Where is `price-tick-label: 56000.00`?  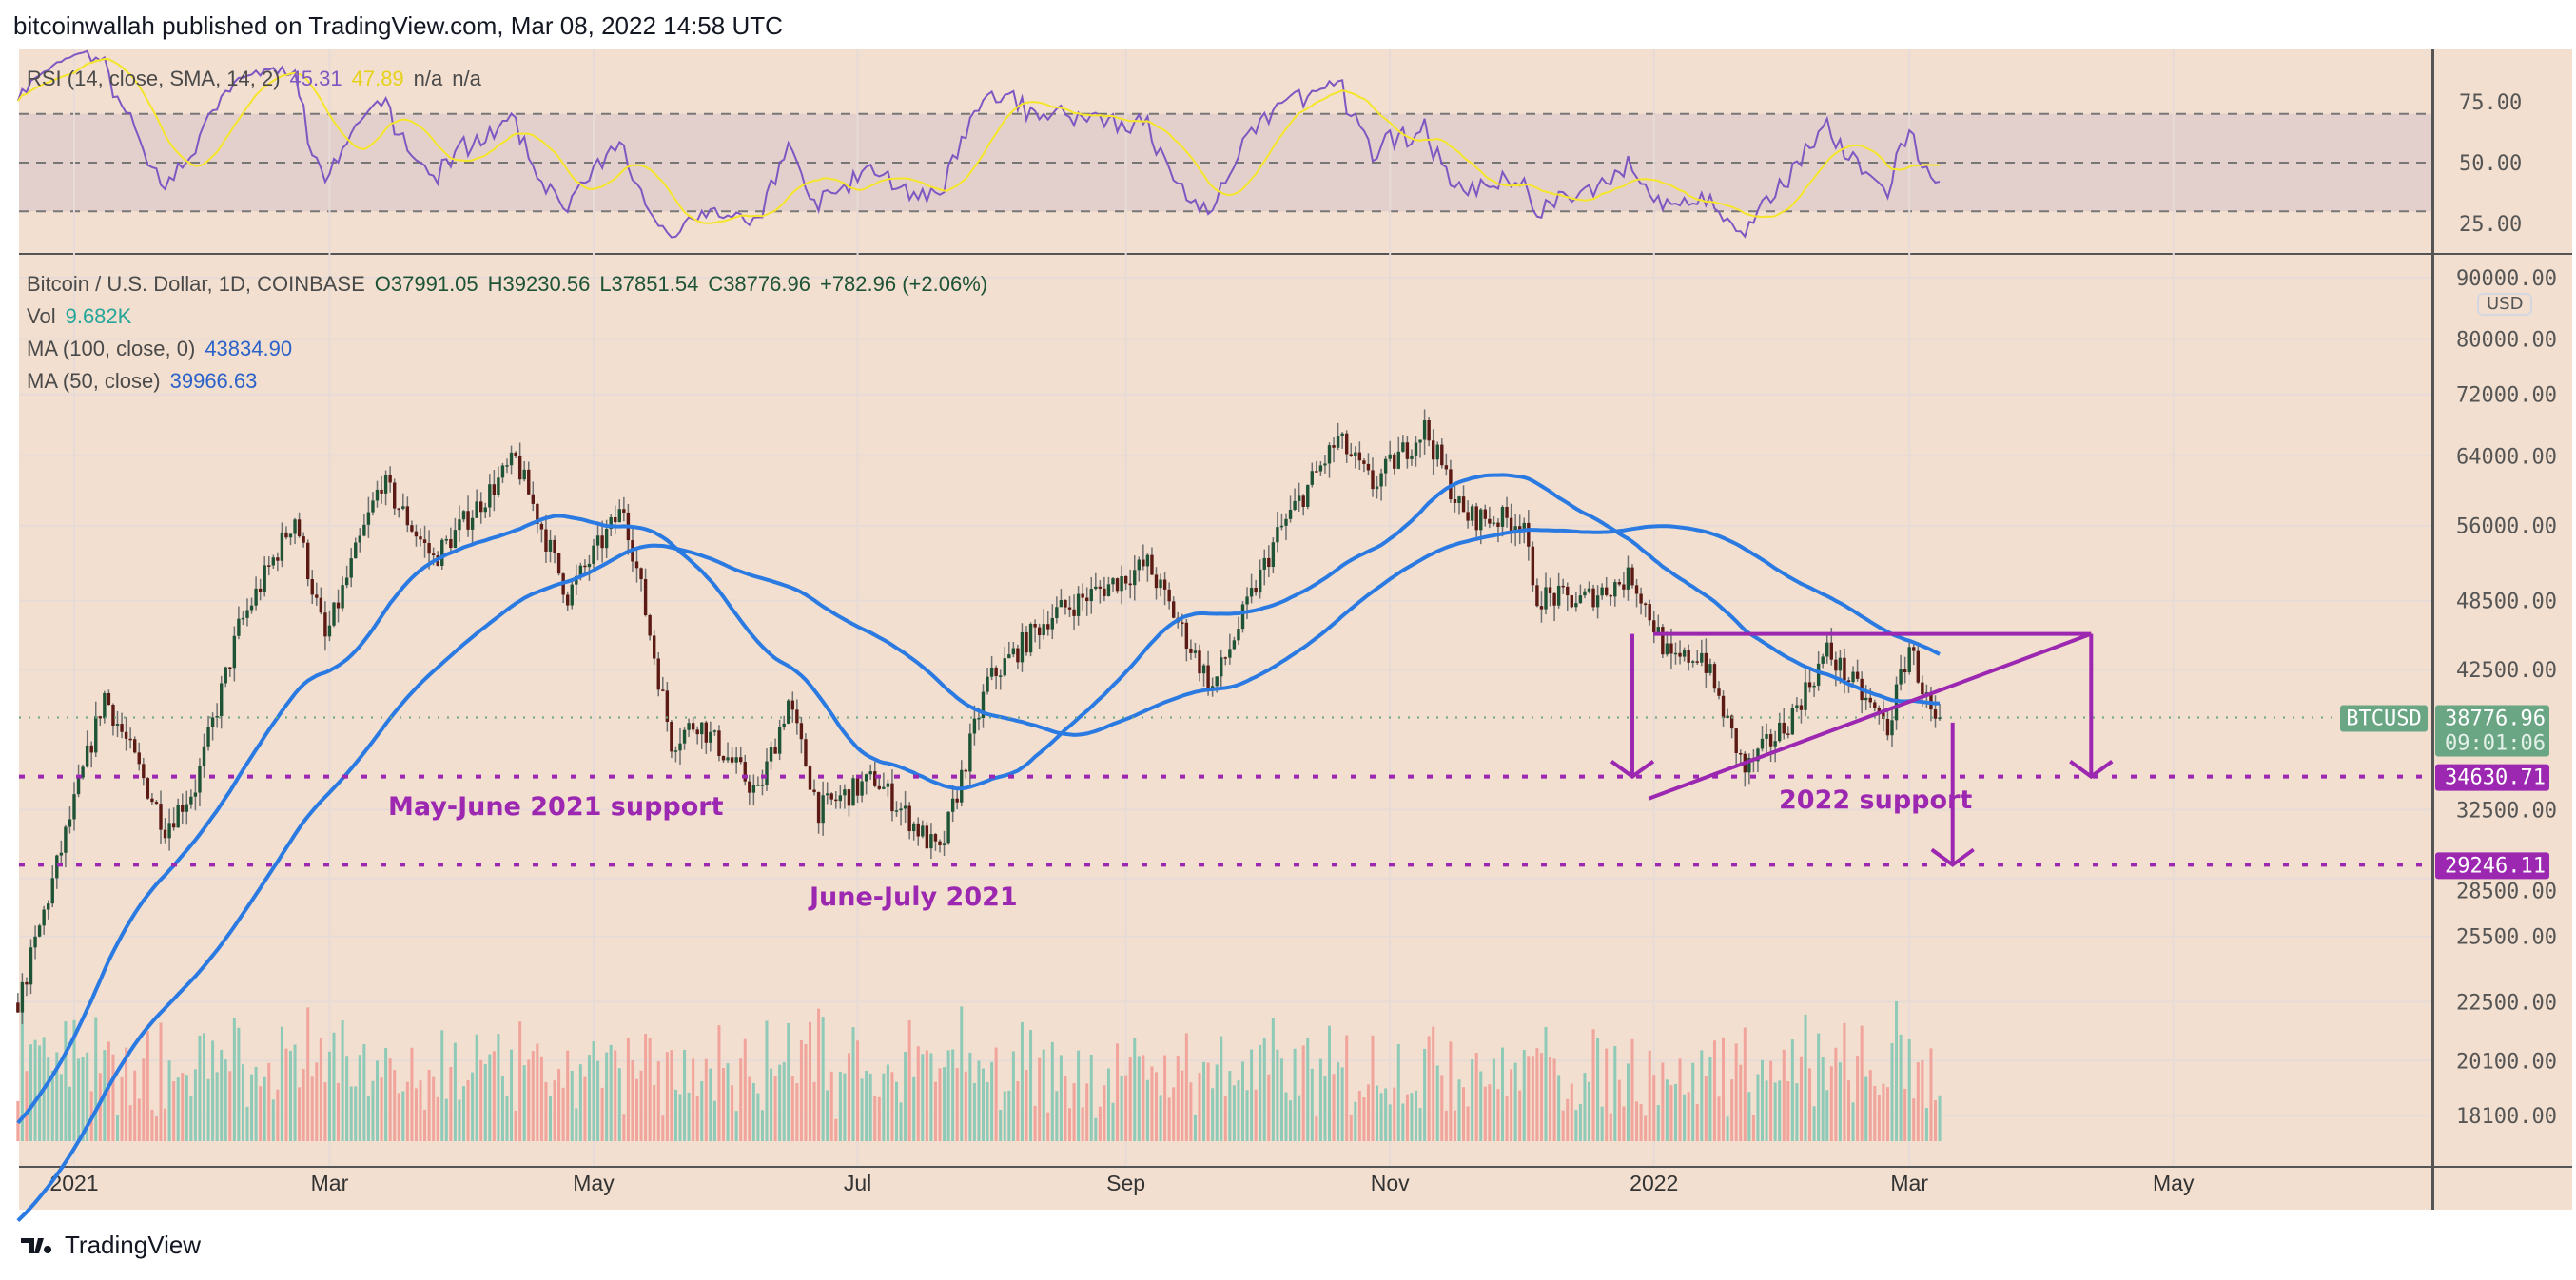 price-tick-label: 56000.00 is located at coordinates (2507, 527).